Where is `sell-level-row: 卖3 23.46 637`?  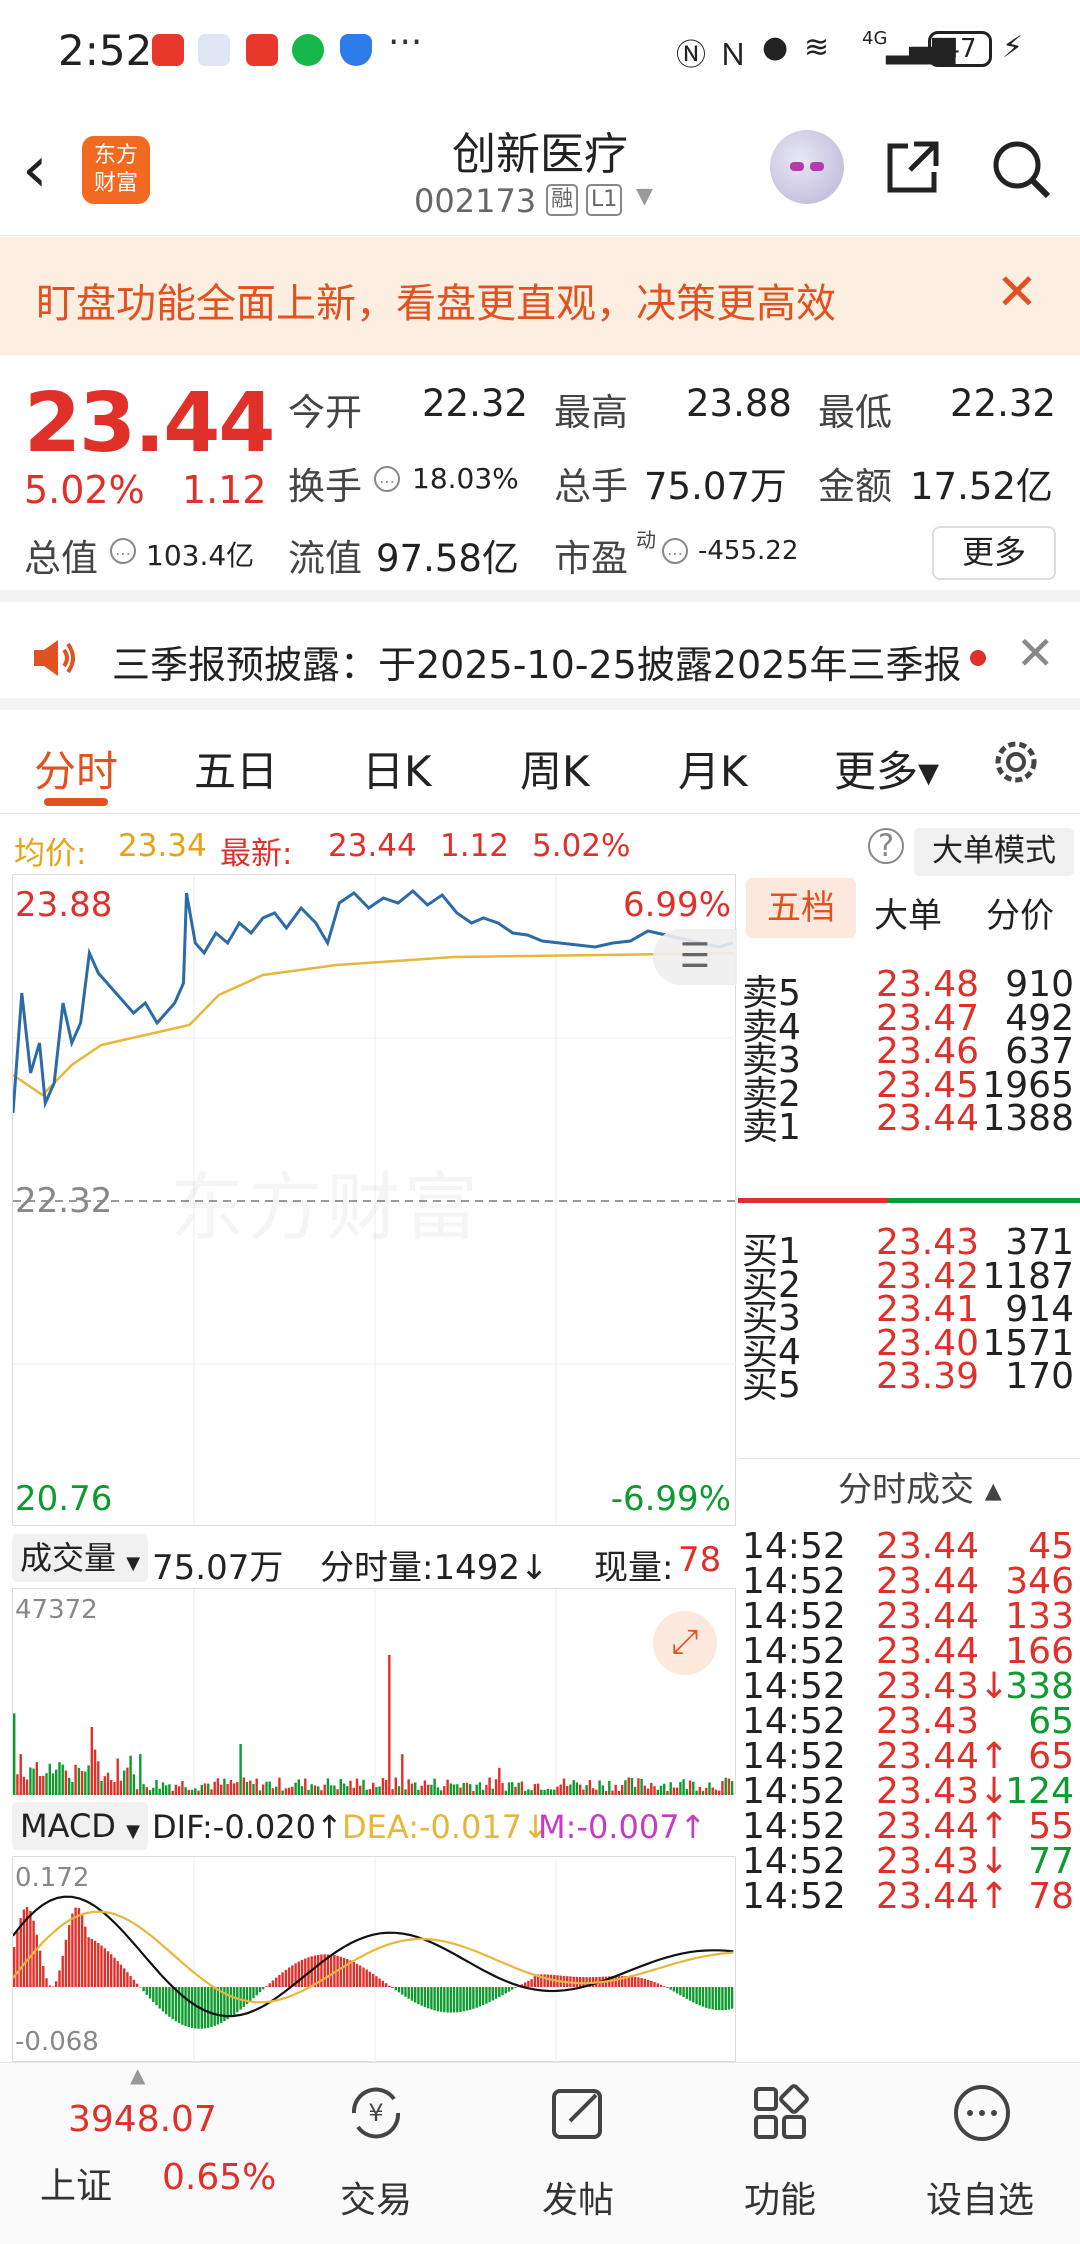 sell-level-row: 卖3 23.46 637 is located at coordinates (909, 1056).